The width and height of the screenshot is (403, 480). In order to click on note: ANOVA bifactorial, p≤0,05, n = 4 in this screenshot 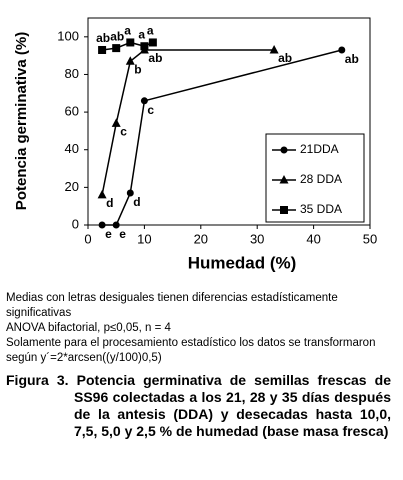, I will do `click(88, 328)`.